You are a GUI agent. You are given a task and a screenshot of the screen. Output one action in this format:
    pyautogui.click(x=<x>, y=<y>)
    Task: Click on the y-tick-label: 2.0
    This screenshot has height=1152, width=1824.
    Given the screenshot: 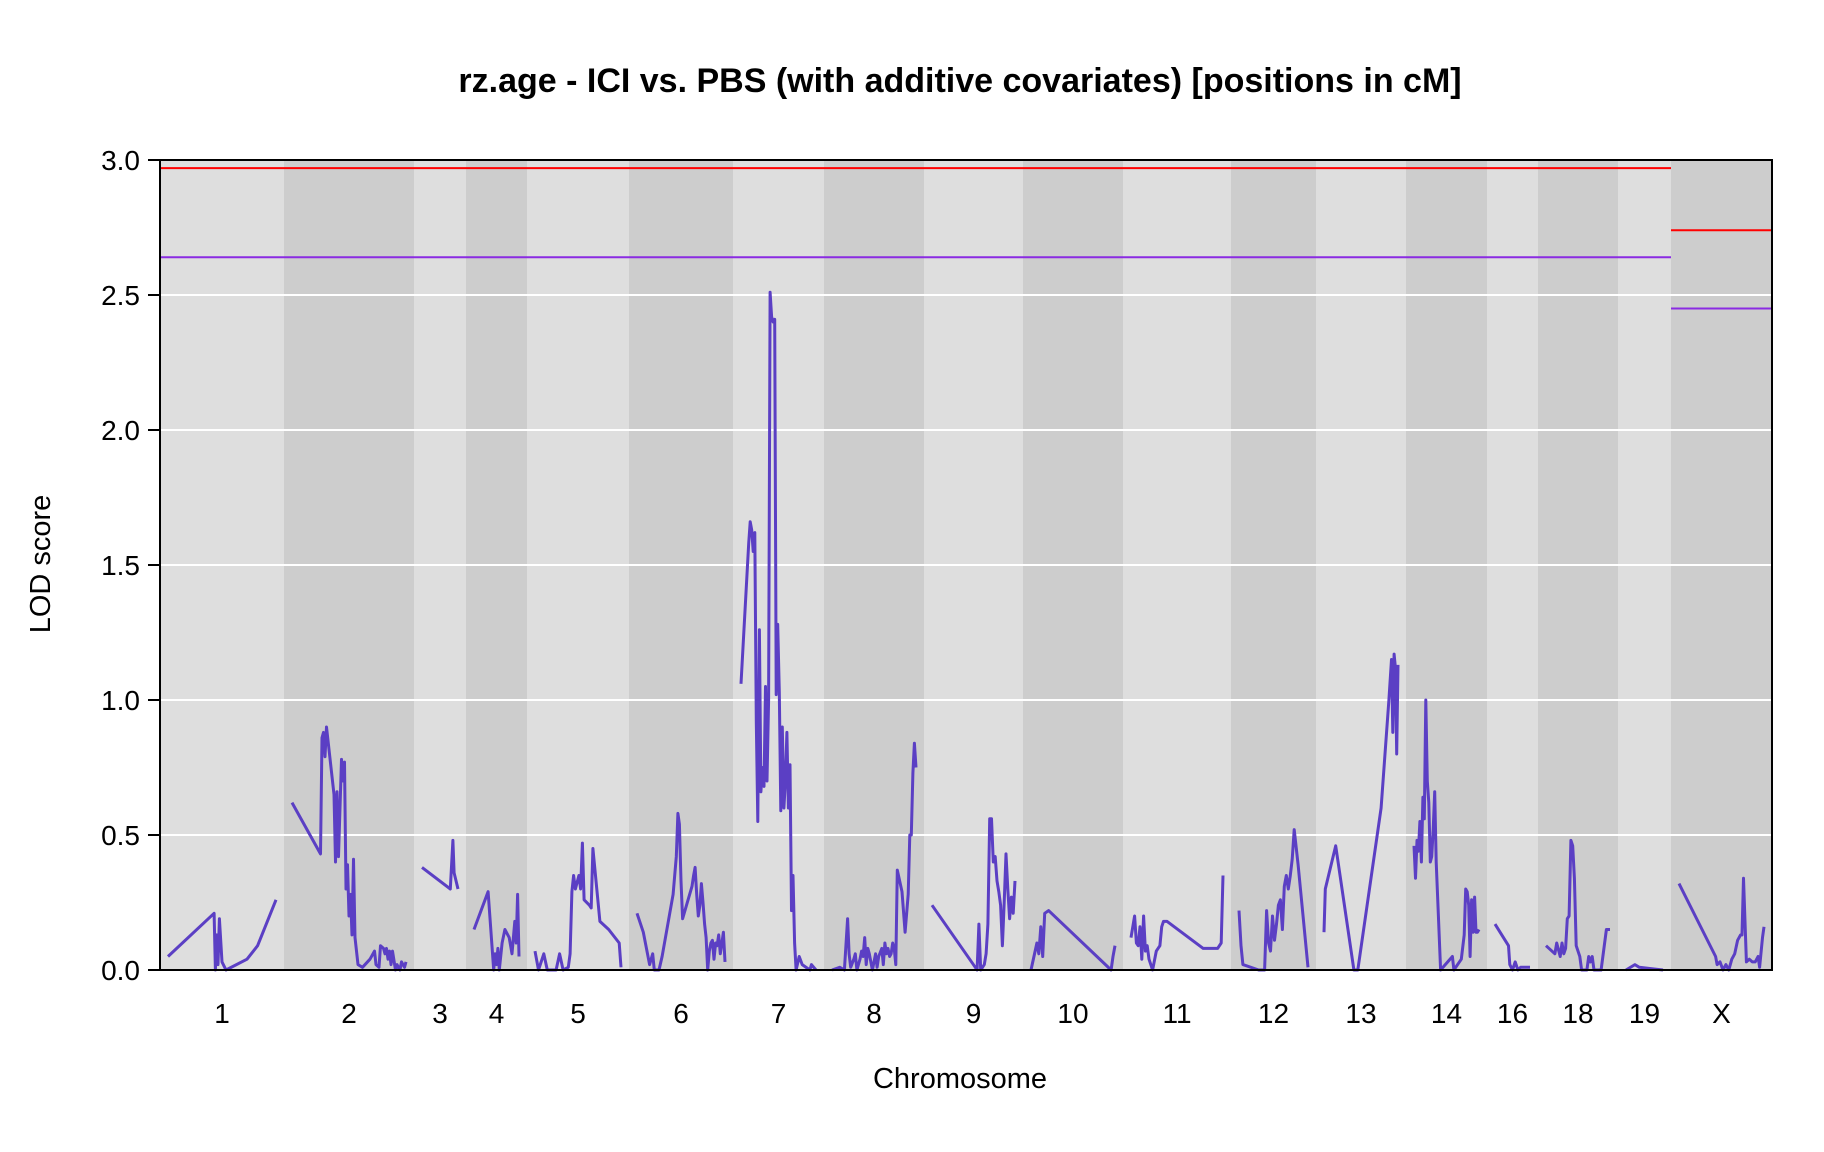 What is the action you would take?
    pyautogui.click(x=120, y=430)
    